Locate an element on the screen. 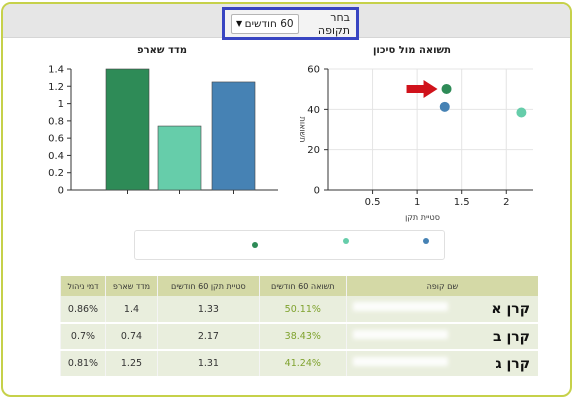 The height and width of the screenshot is (400, 574). y-tick-label: 0.2 is located at coordinates (56, 173).